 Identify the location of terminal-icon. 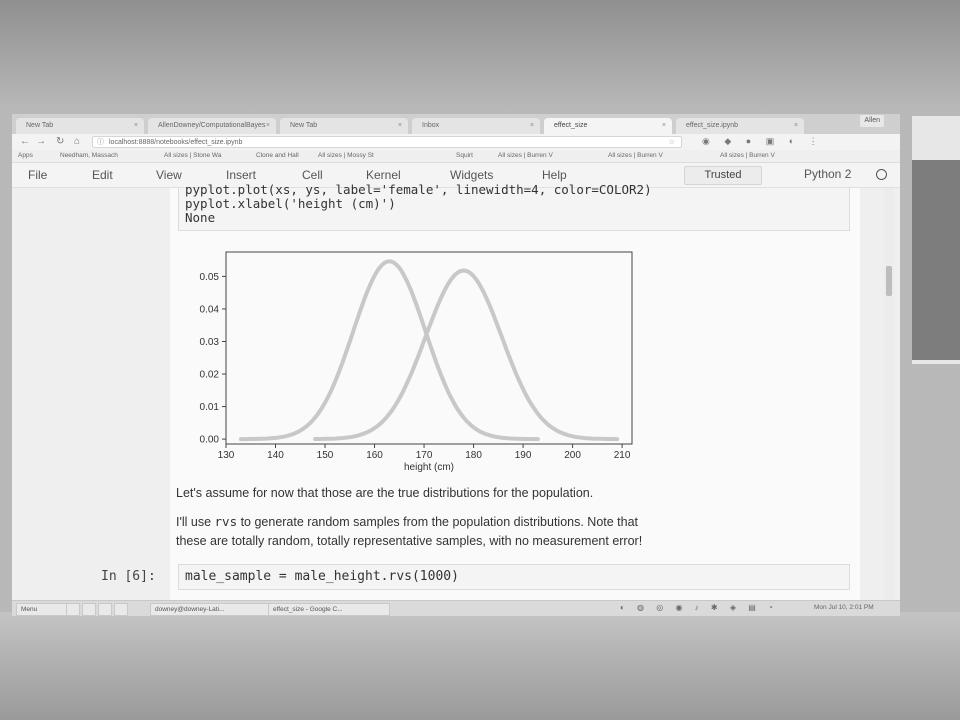
(105, 609).